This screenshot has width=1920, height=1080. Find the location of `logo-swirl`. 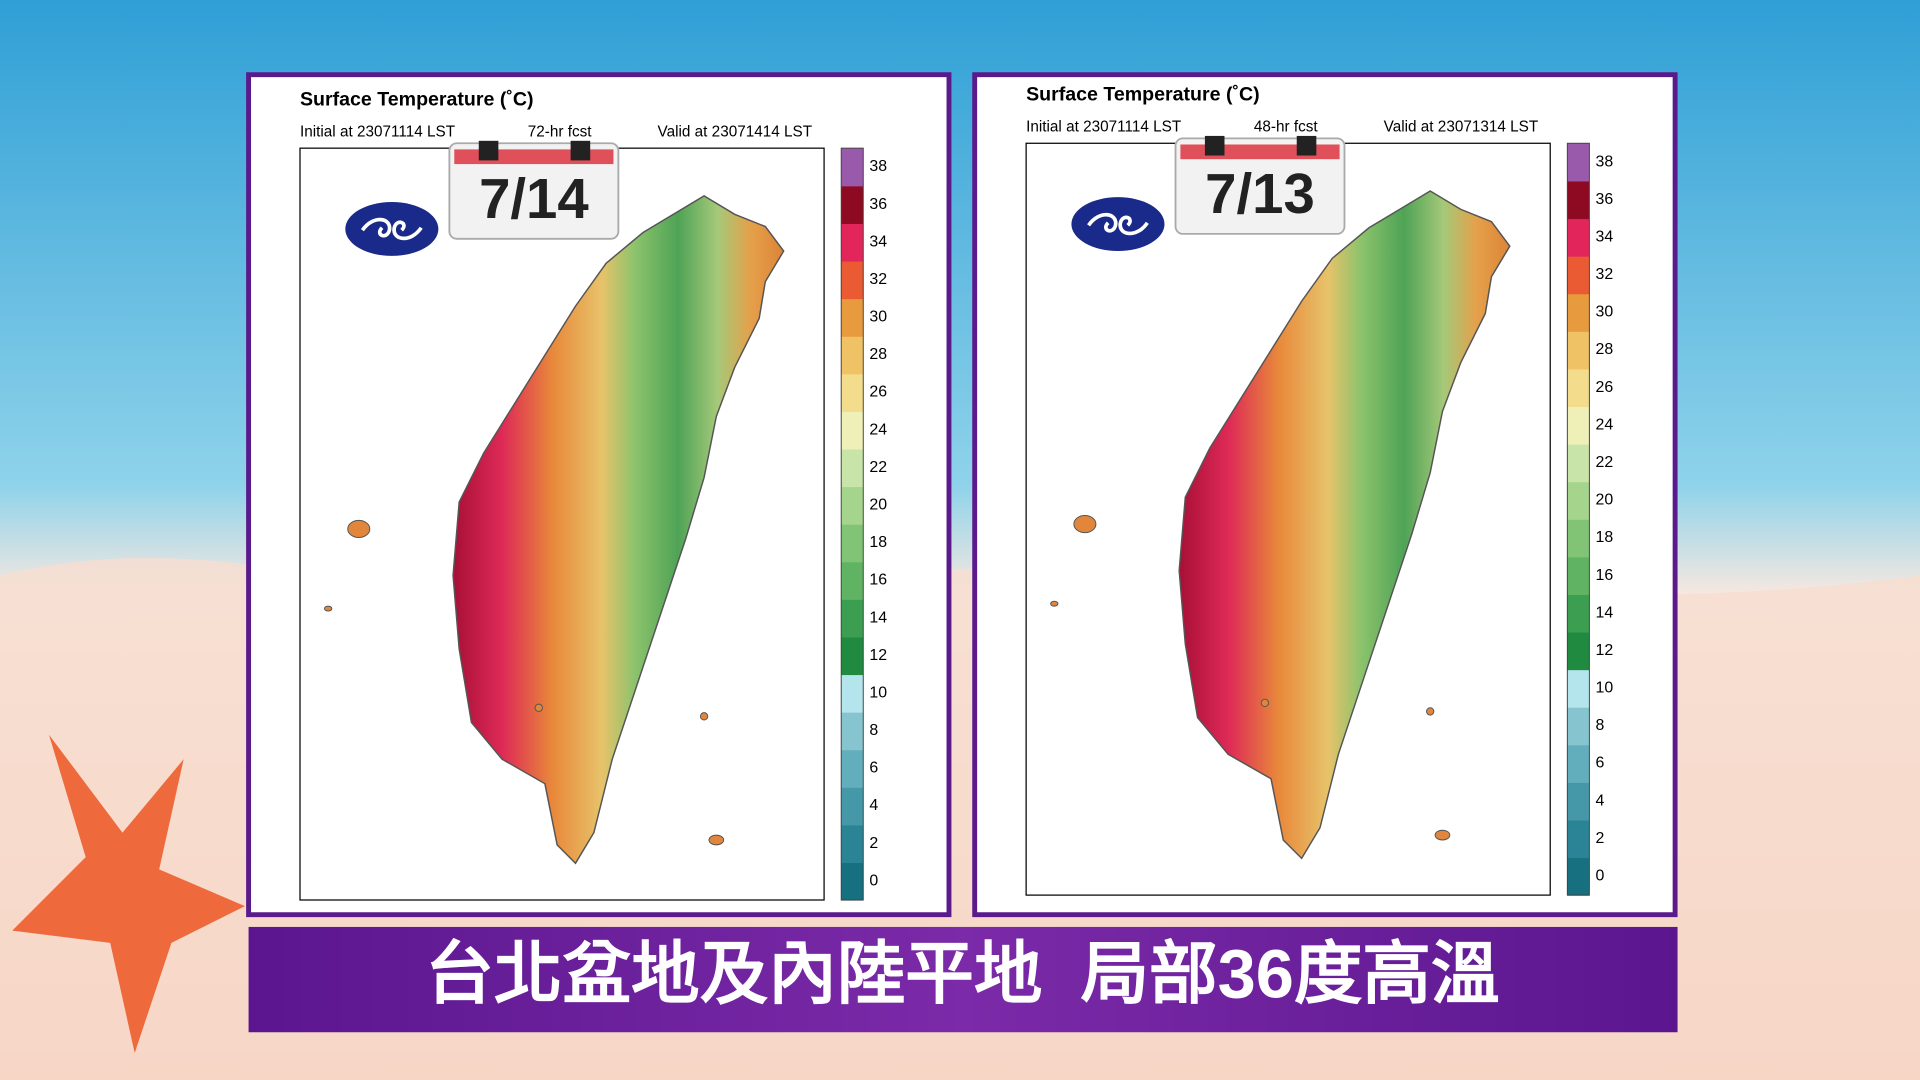

logo-swirl is located at coordinates (1118, 224).